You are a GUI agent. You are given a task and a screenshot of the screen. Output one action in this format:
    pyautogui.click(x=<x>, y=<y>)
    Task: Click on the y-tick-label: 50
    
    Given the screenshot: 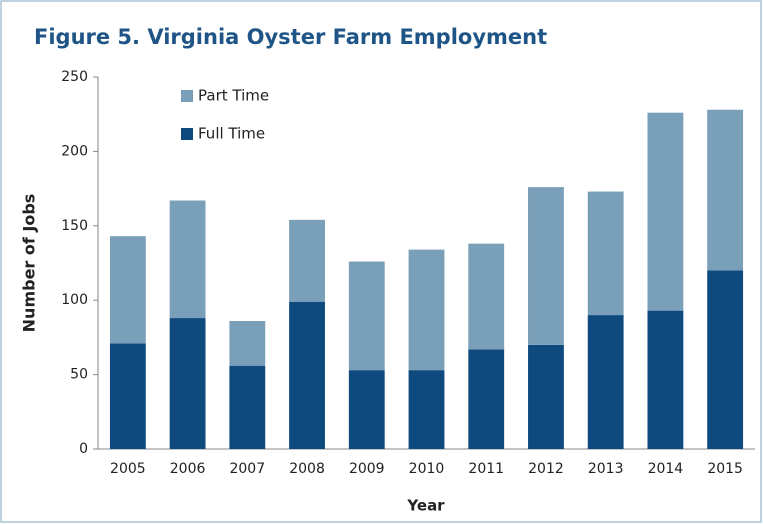 What is the action you would take?
    pyautogui.click(x=79, y=375)
    